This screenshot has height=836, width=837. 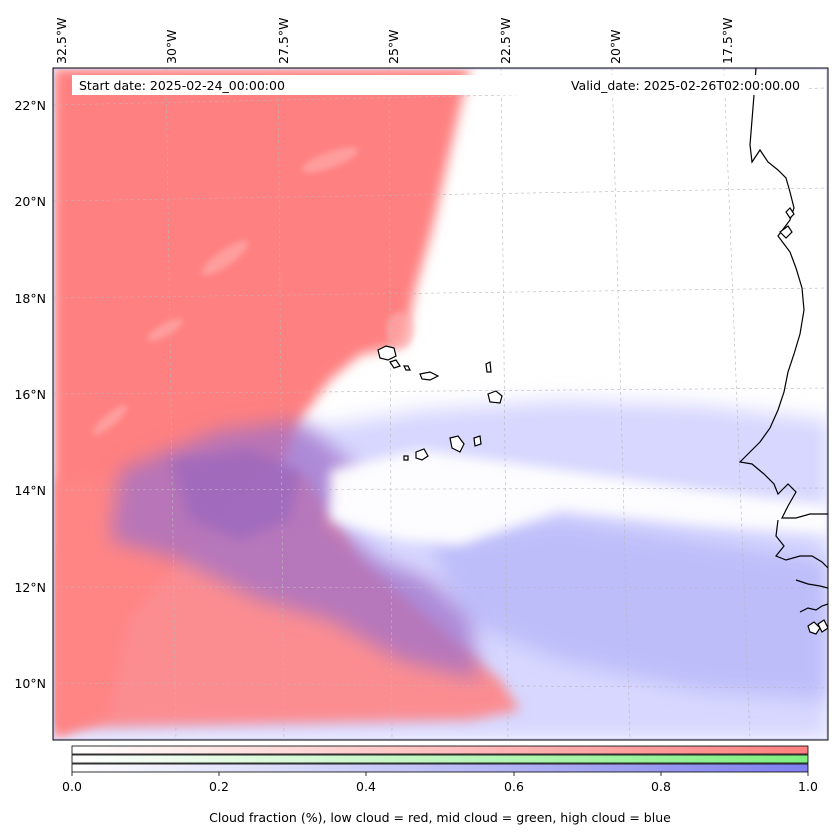 I want to click on lon-label-27-5w: 27.5°W, so click(x=283, y=41).